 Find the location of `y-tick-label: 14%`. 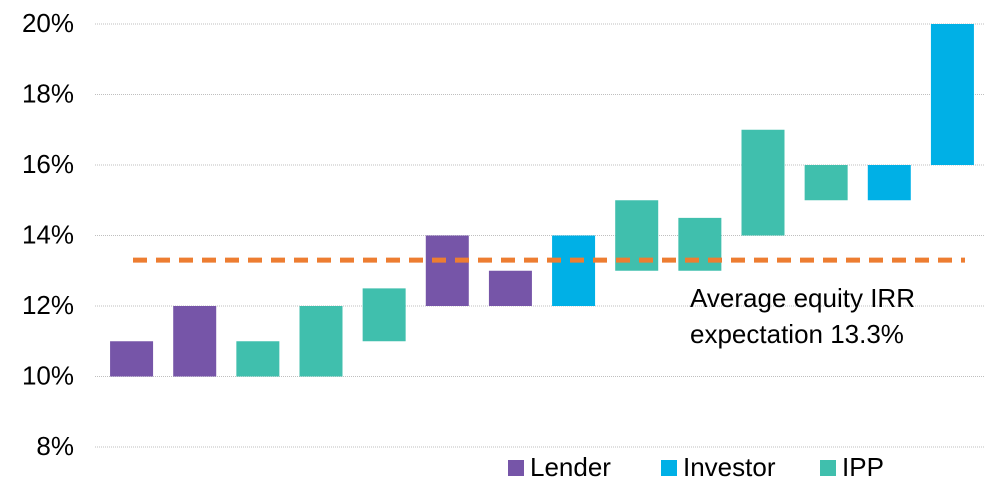

y-tick-label: 14% is located at coordinates (48, 234).